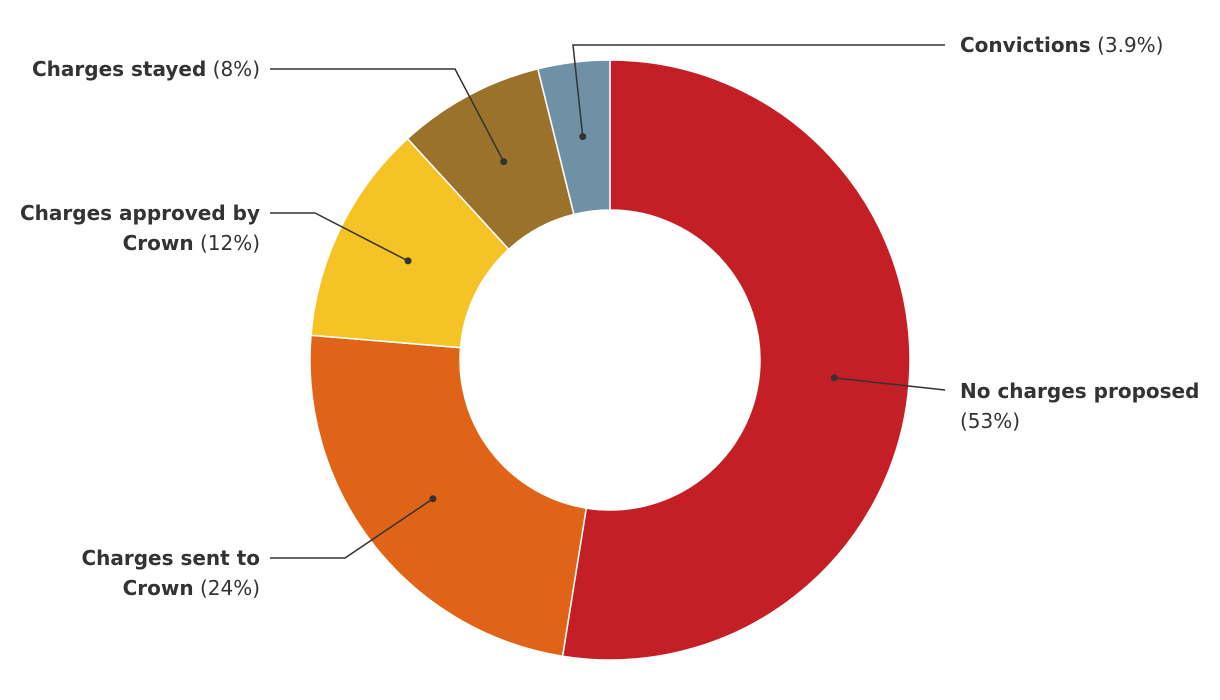 The image size is (1220, 700). Describe the element at coordinates (1085, 406) in the screenshot. I see `slice-label: No charges proposed (53%)` at that location.